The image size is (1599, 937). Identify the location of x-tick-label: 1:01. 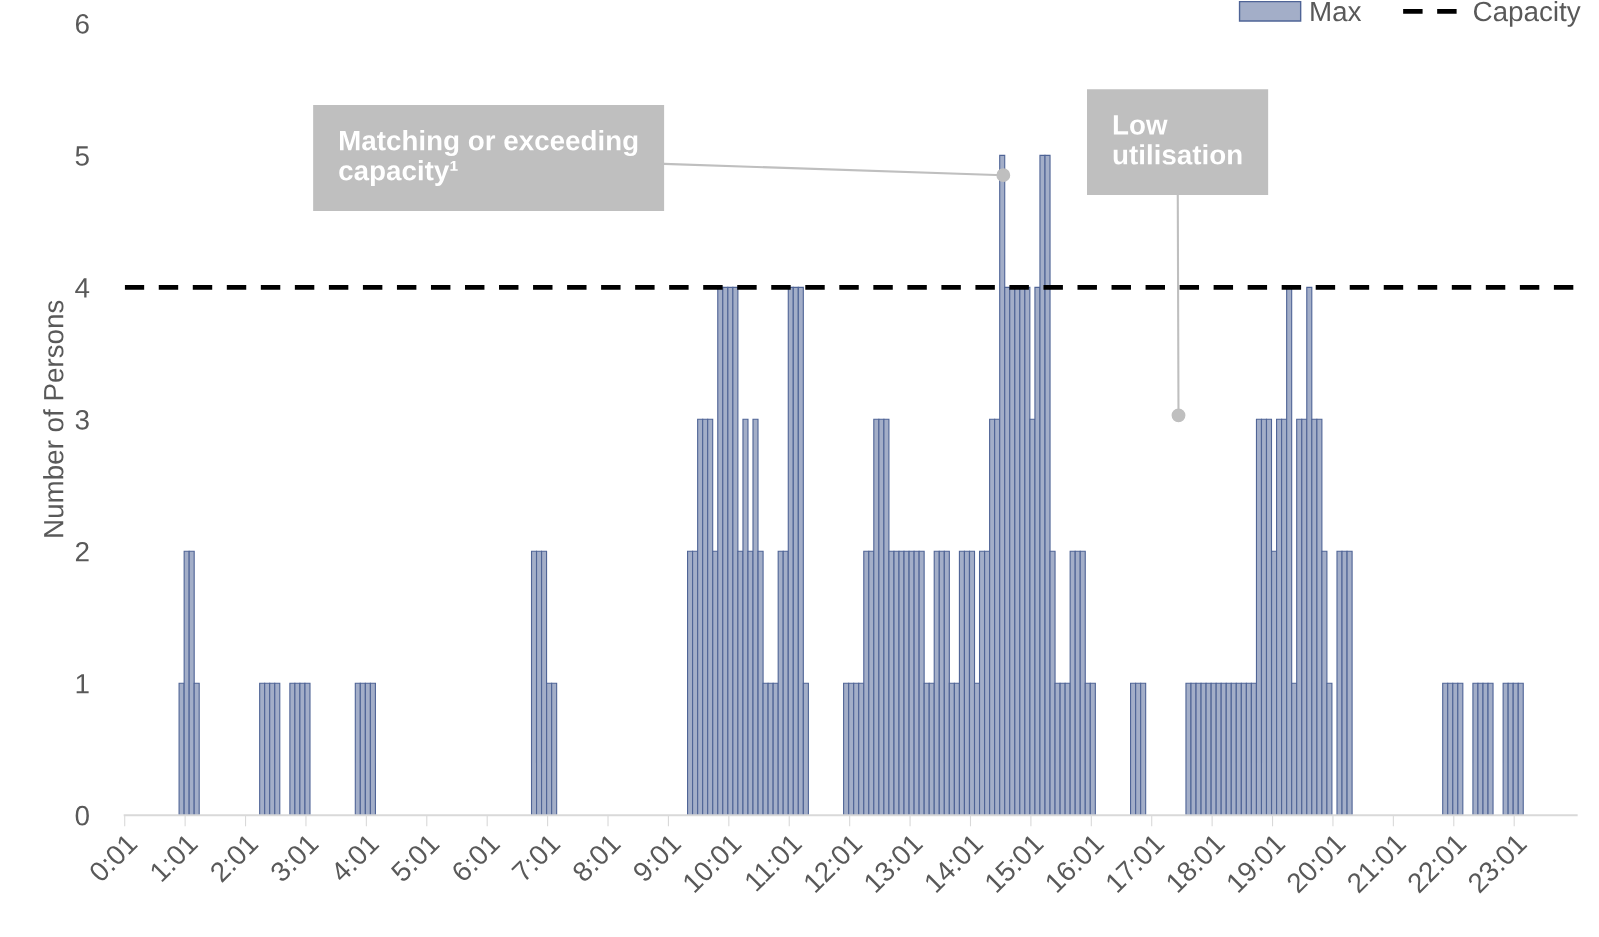
(173, 857).